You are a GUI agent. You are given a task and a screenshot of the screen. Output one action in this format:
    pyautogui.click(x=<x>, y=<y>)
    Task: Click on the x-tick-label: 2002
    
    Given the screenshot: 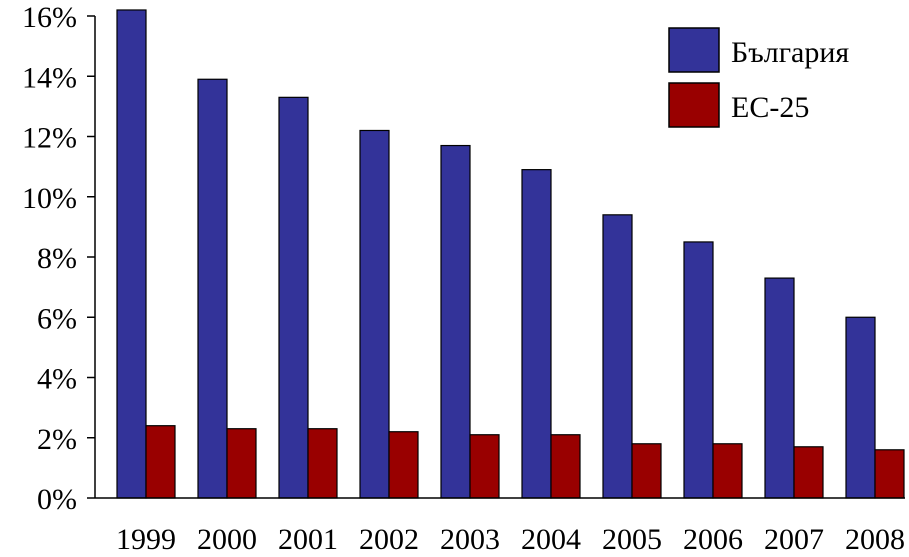 What is the action you would take?
    pyautogui.click(x=389, y=539)
    